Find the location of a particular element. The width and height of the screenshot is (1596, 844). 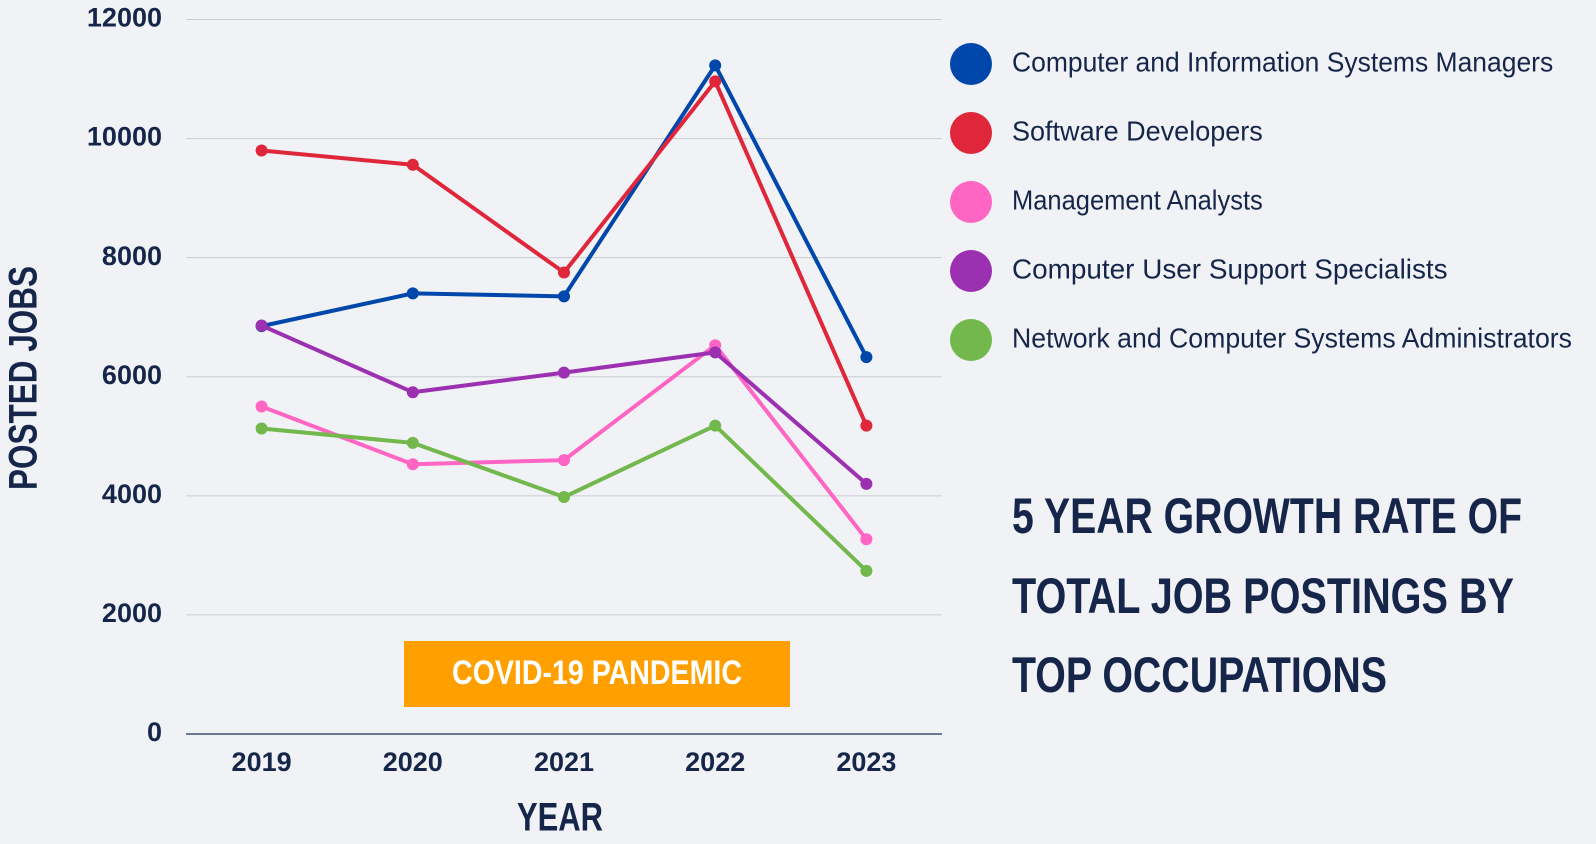

annotation: COVID-19 PANDEMIC is located at coordinates (597, 673).